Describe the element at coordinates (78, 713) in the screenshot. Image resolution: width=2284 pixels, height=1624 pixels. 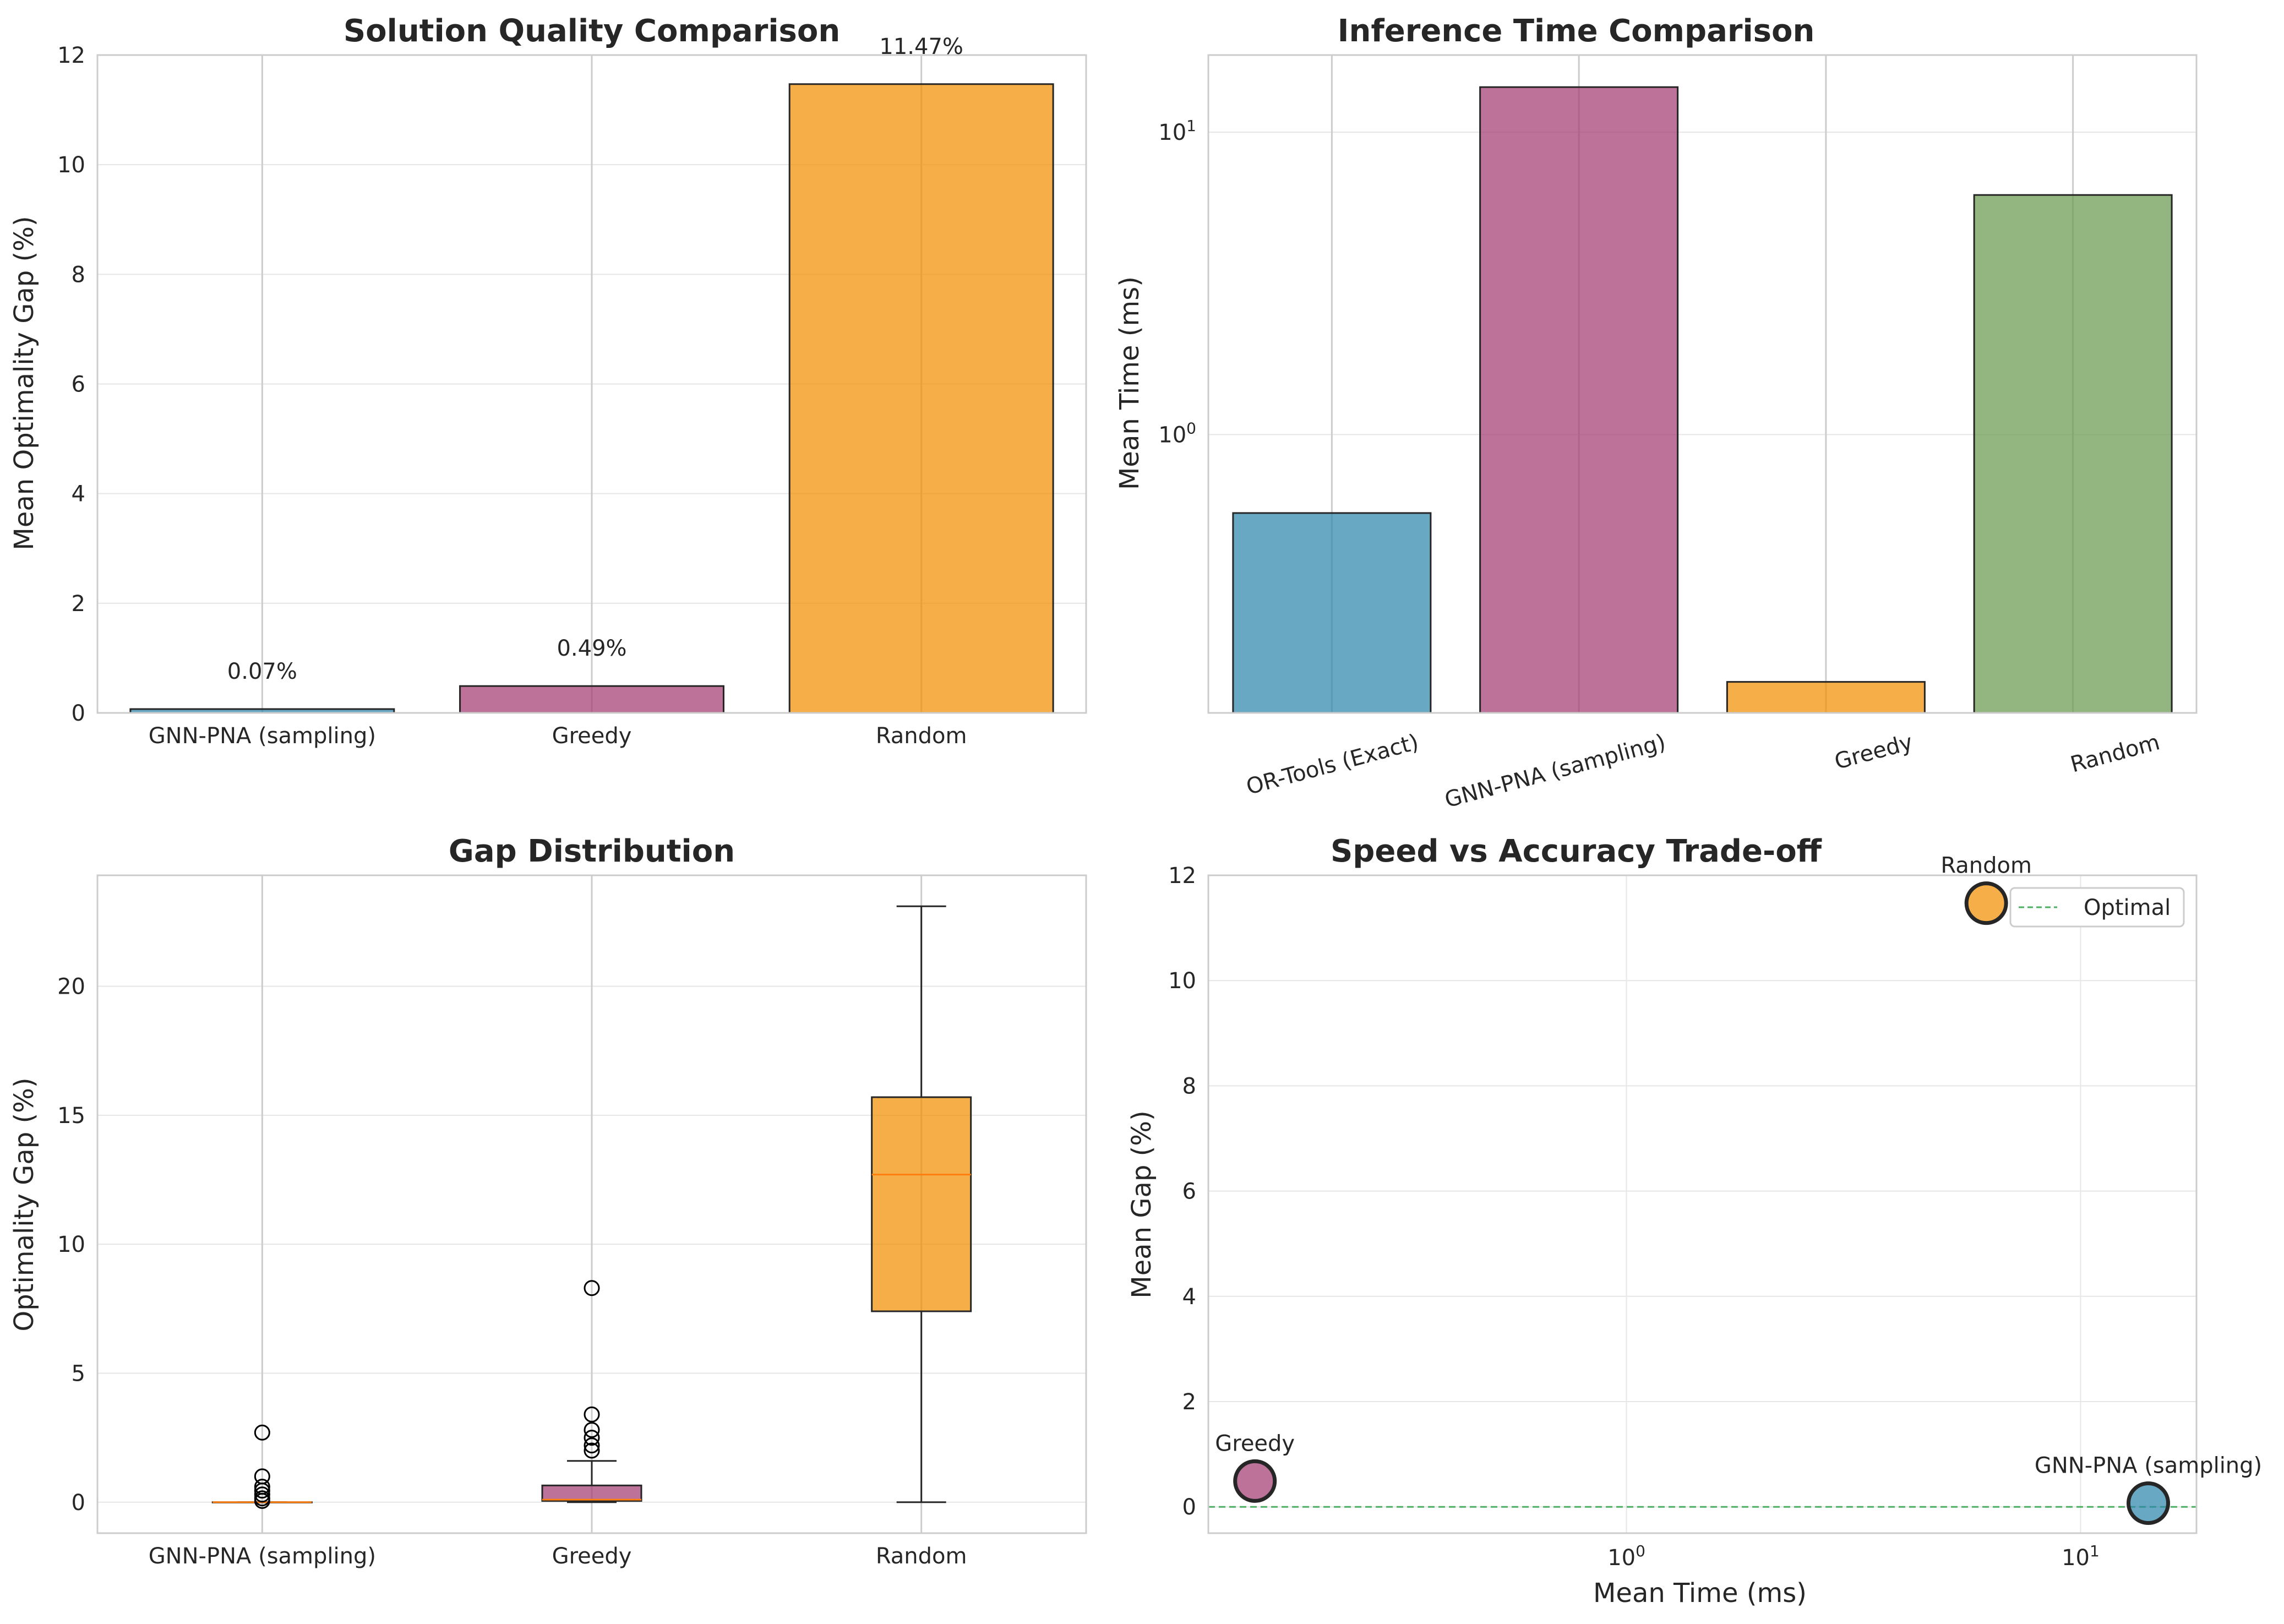
I see `p1-ytick: 0` at that location.